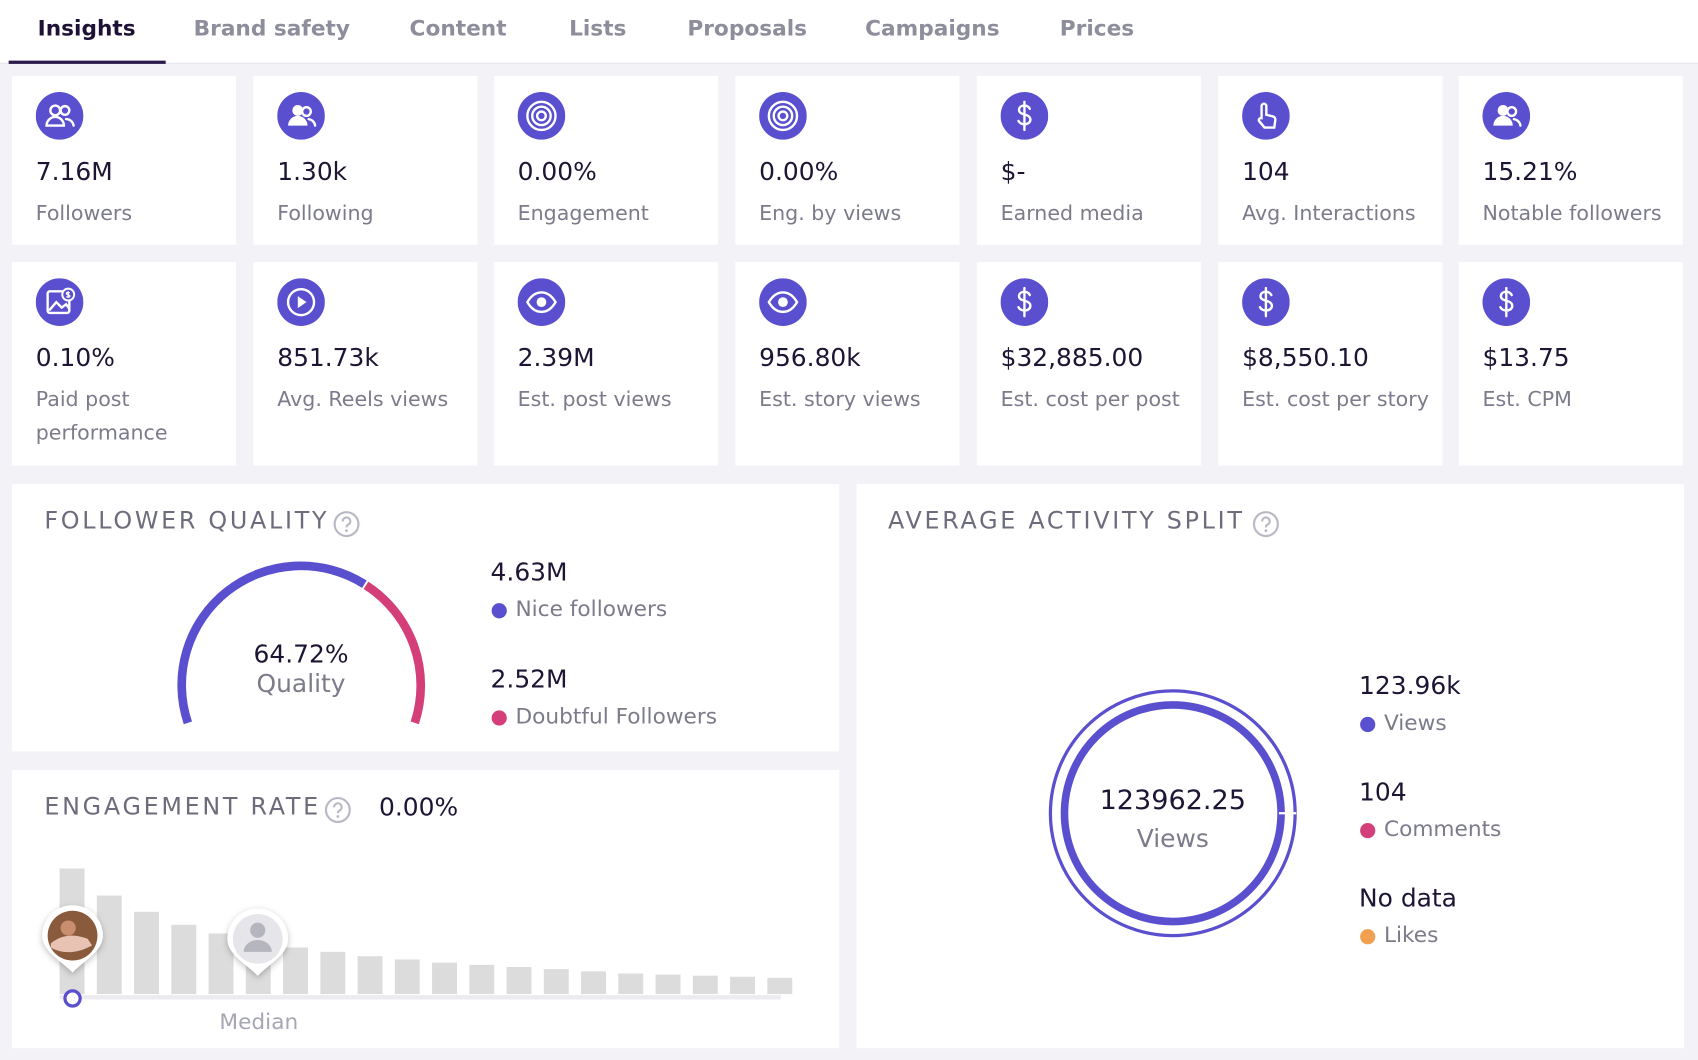 The image size is (1698, 1060). I want to click on legend-value: 104, so click(1383, 792).